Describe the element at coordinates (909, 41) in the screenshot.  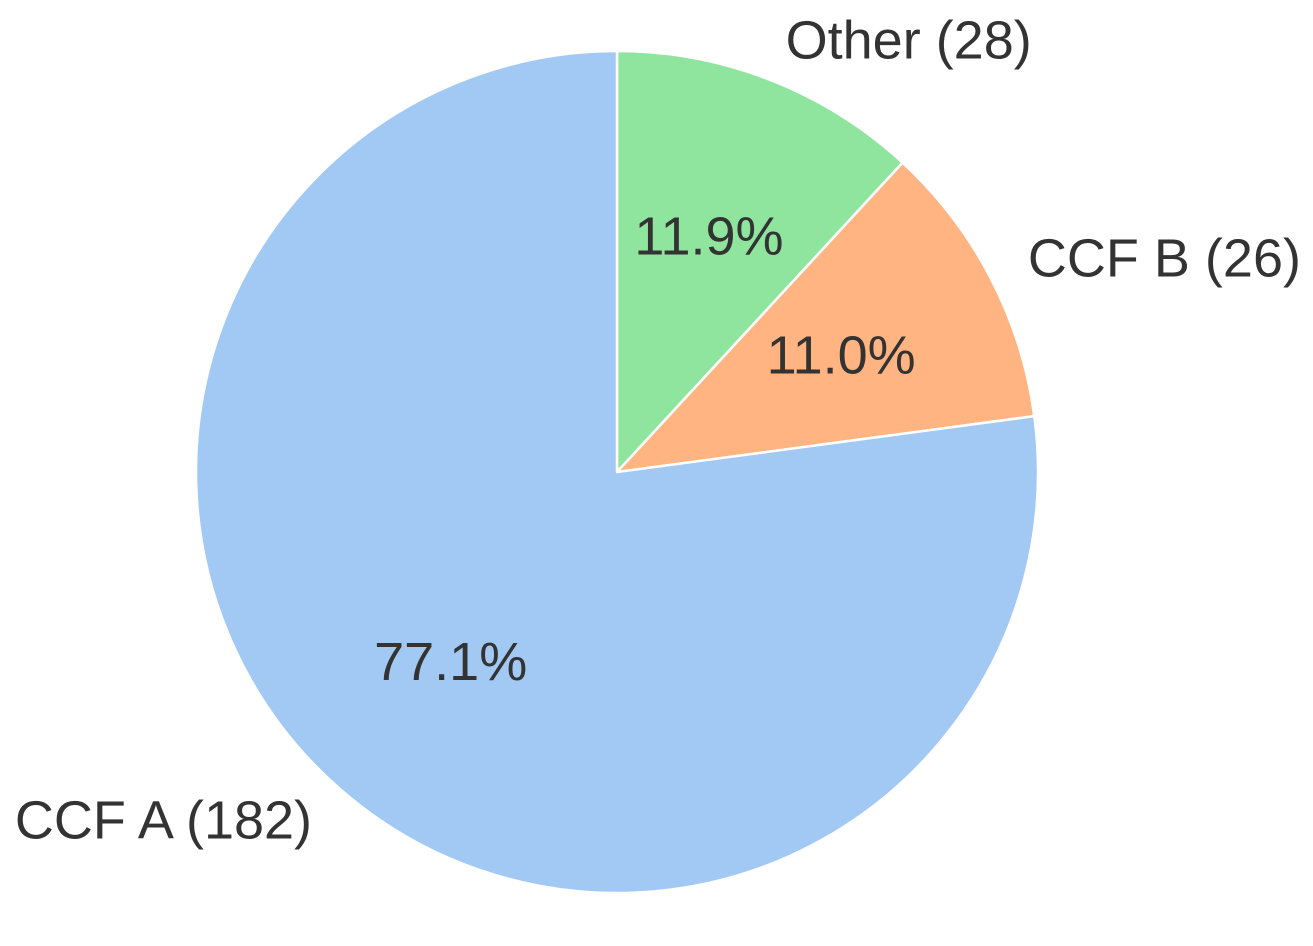
I see `slice-label: Other (28)` at that location.